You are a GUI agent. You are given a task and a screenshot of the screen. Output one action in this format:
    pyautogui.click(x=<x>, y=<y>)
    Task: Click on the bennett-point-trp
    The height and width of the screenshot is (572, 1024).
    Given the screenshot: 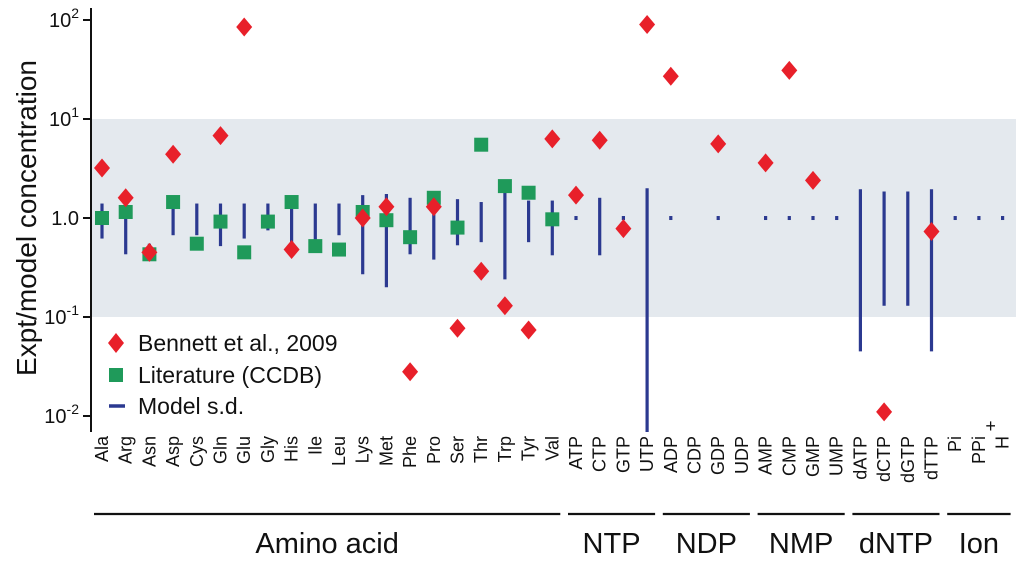 What is the action you would take?
    pyautogui.click(x=504, y=306)
    